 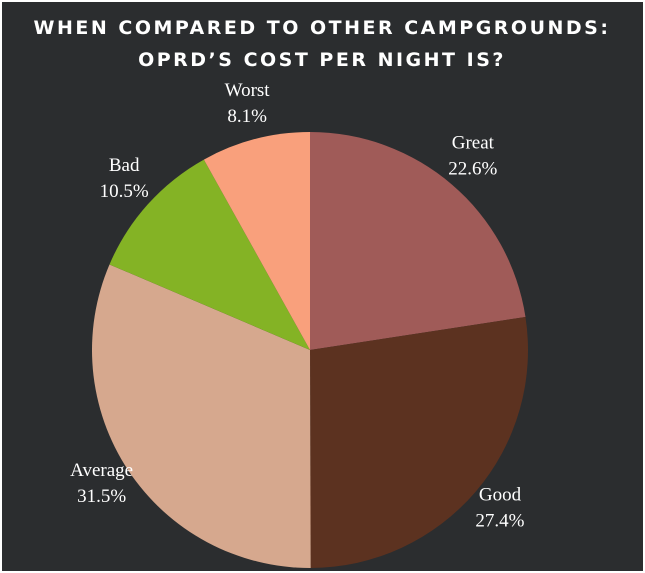 What do you see at coordinates (124, 191) in the screenshot?
I see `value-label: 10.5%` at bounding box center [124, 191].